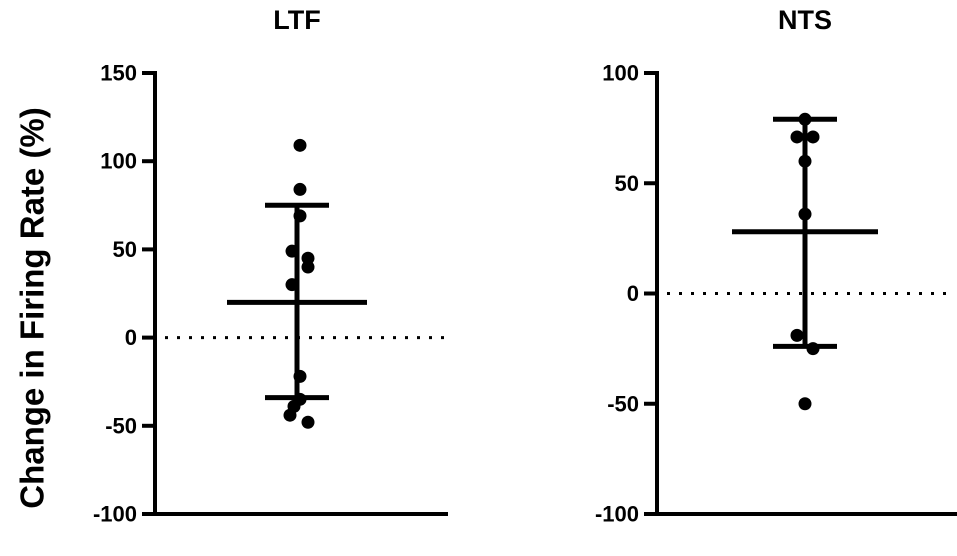 The image size is (957, 556). What do you see at coordinates (623, 403) in the screenshot?
I see `nts-y-tick-label: -50` at bounding box center [623, 403].